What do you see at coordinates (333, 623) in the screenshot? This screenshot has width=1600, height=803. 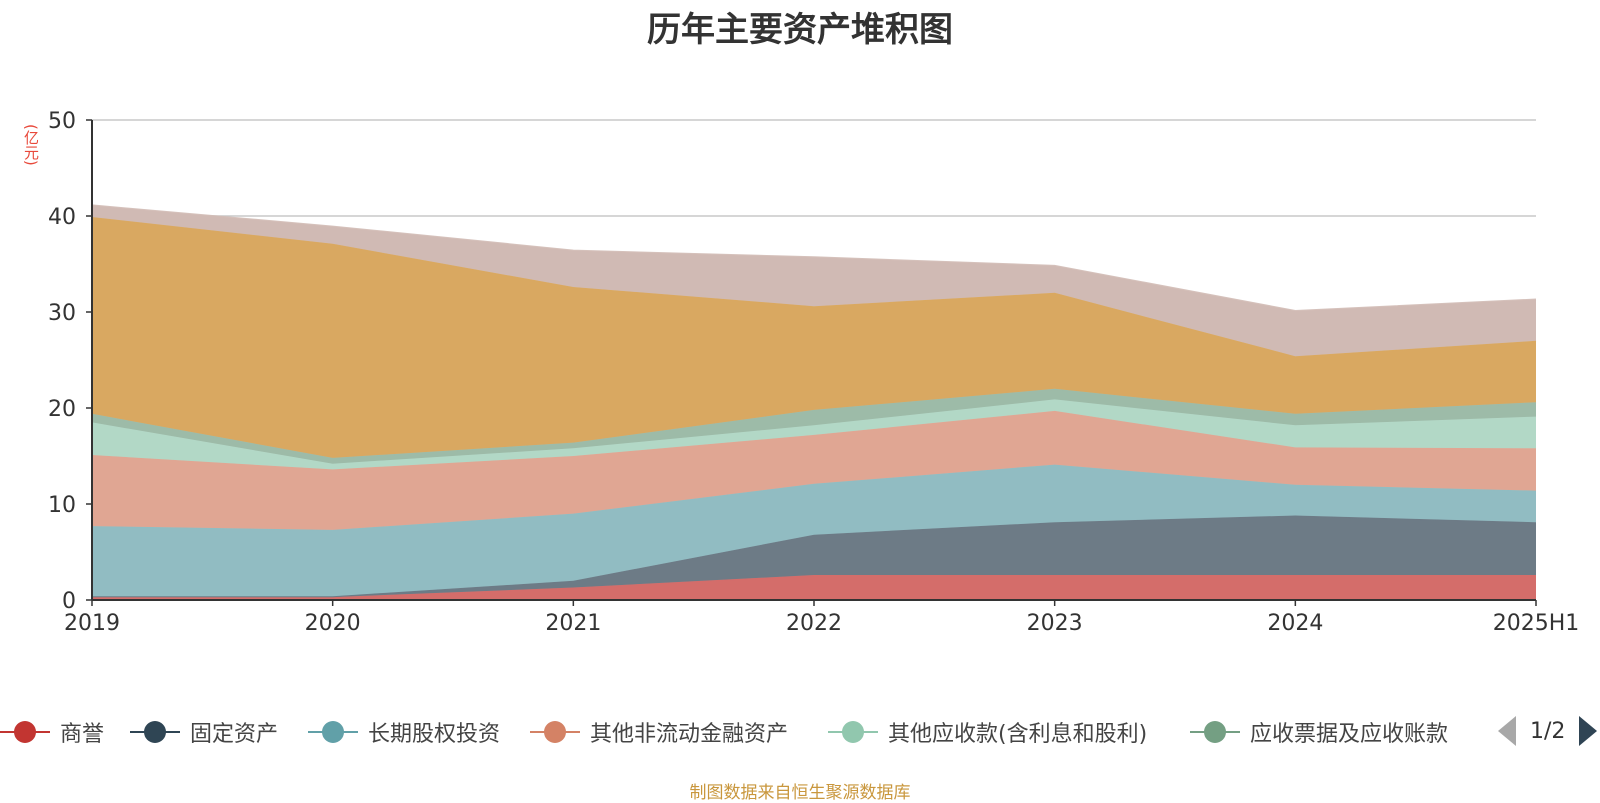 I see `x-tick-label: 2020` at bounding box center [333, 623].